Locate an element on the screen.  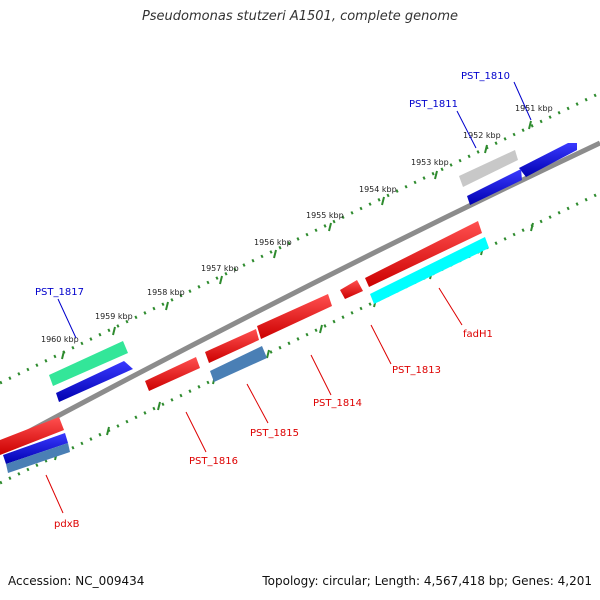
label-fadh1: fadH1 is located at coordinates (478, 334).